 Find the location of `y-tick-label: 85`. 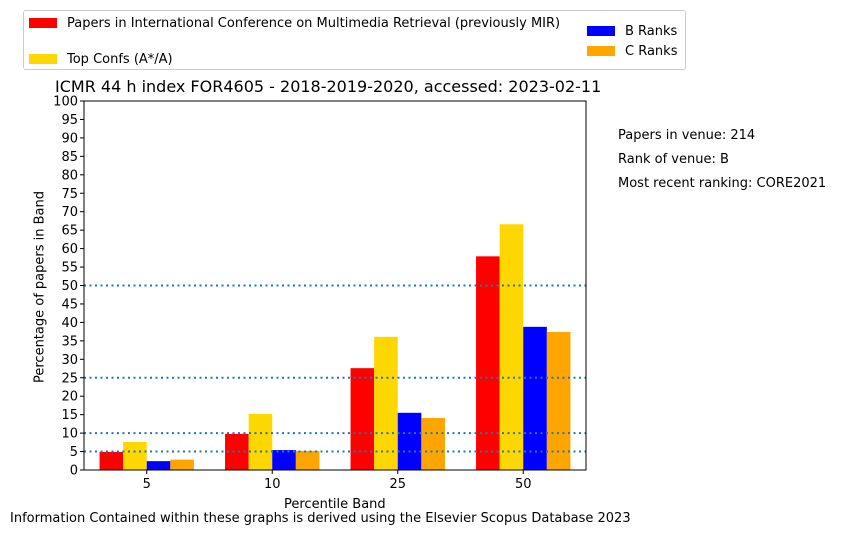

y-tick-label: 85 is located at coordinates (69, 157).